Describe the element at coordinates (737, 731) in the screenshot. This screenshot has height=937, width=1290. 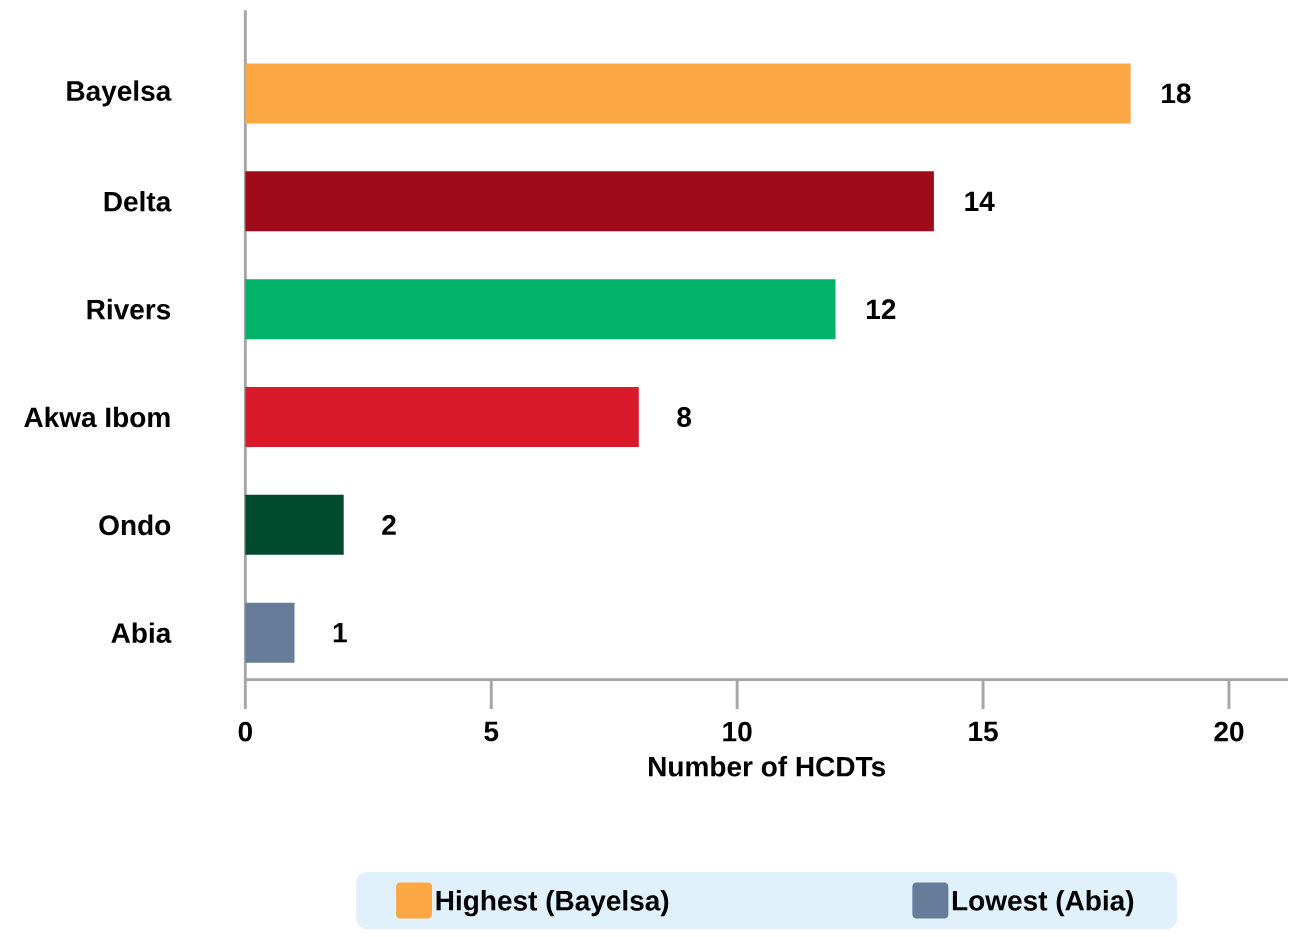
I see `x-tick-label: 10` at that location.